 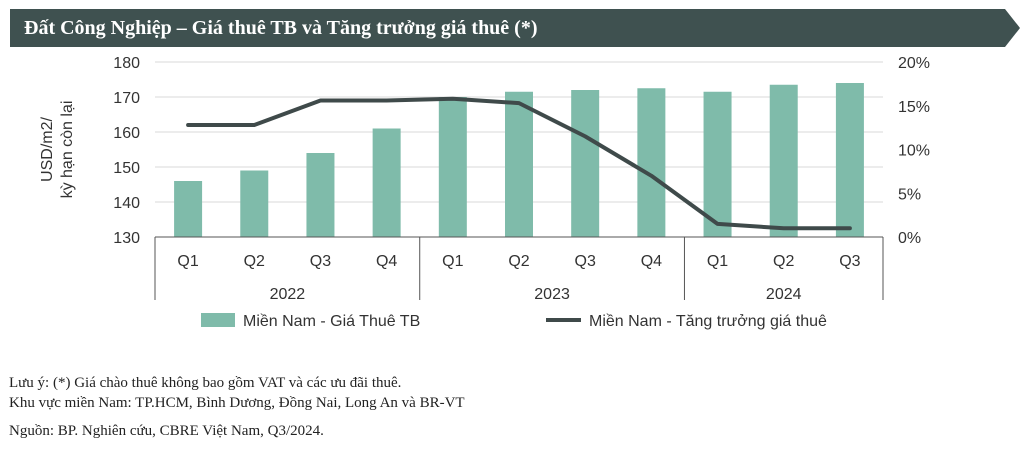 What do you see at coordinates (784, 294) in the screenshot?
I see `year-label: 2024` at bounding box center [784, 294].